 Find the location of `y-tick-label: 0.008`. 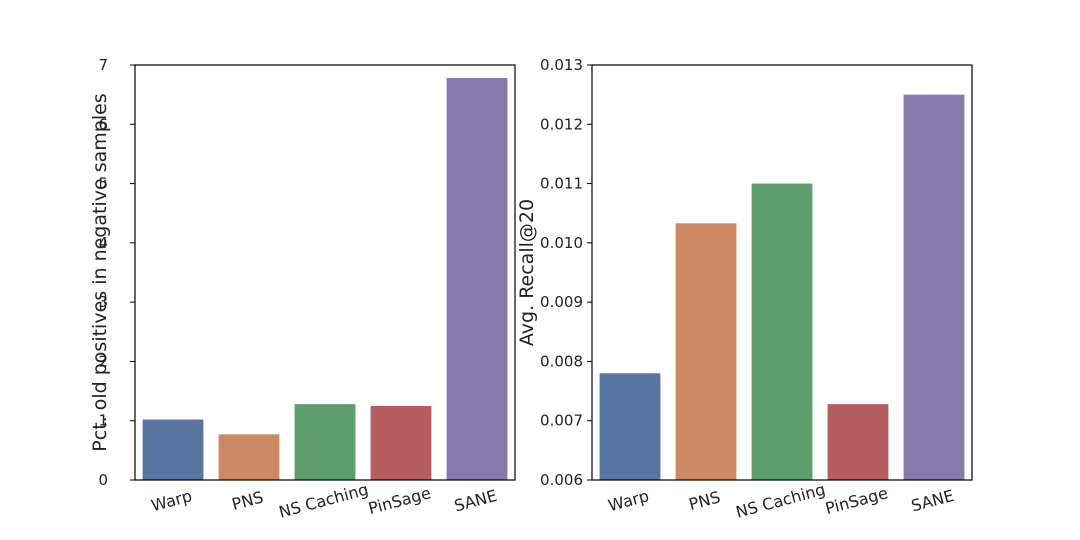

y-tick-label: 0.008 is located at coordinates (561, 361).